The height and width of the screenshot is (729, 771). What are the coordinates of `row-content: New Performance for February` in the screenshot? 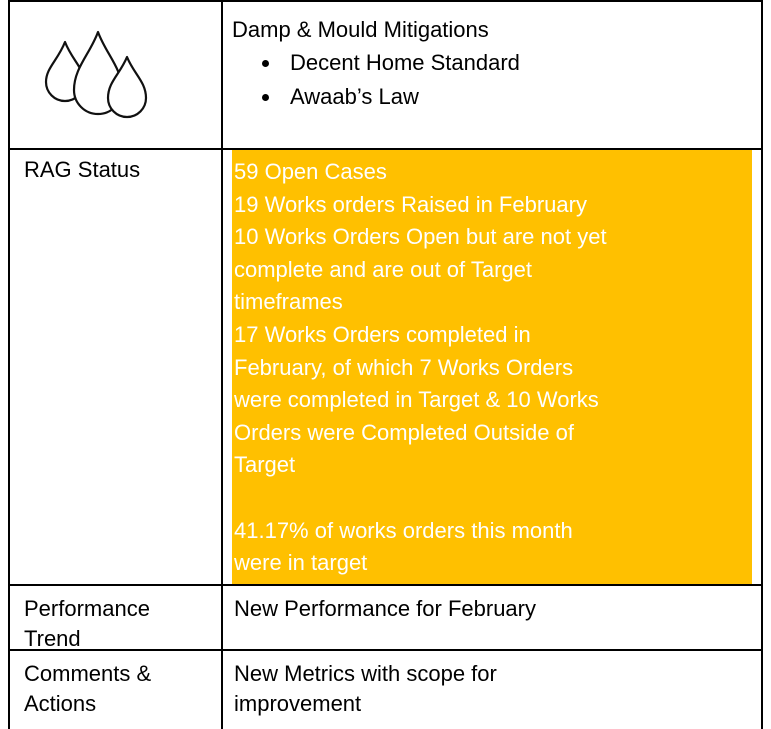 It's located at (385, 609).